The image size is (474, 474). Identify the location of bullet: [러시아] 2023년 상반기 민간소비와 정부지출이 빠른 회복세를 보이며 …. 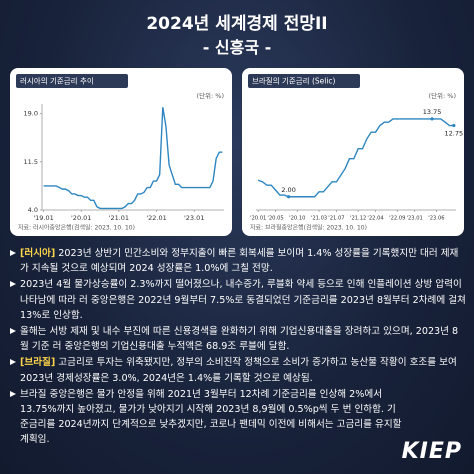
(237, 261).